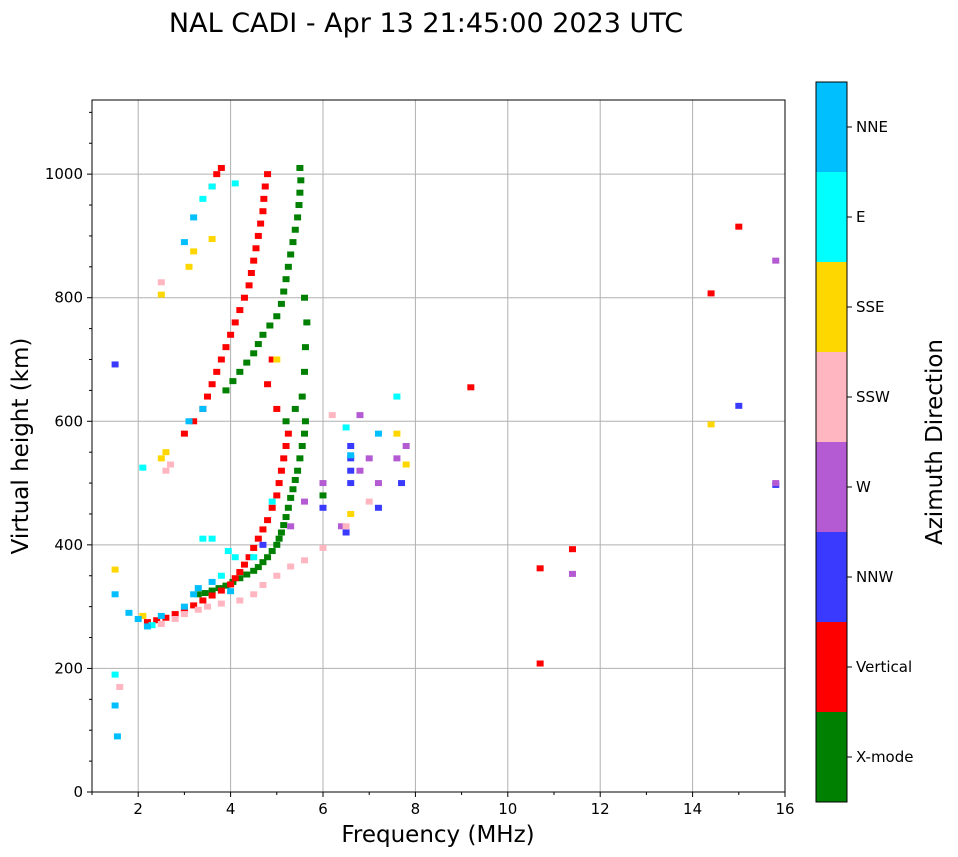 The height and width of the screenshot is (857, 958). What do you see at coordinates (78, 792) in the screenshot?
I see `y-tick-label: 0` at bounding box center [78, 792].